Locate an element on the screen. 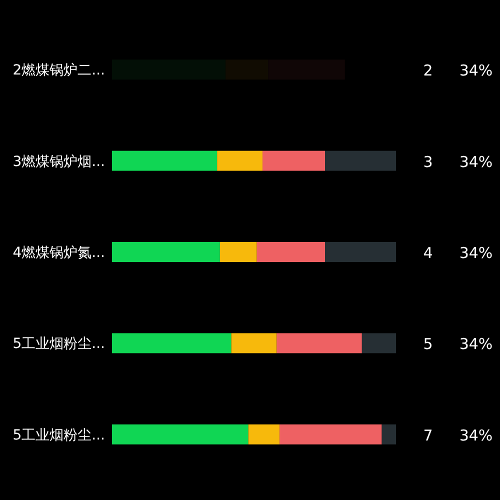 Image resolution: width=500 pixels, height=500 pixels. text: 5 is located at coordinates (428, 344).